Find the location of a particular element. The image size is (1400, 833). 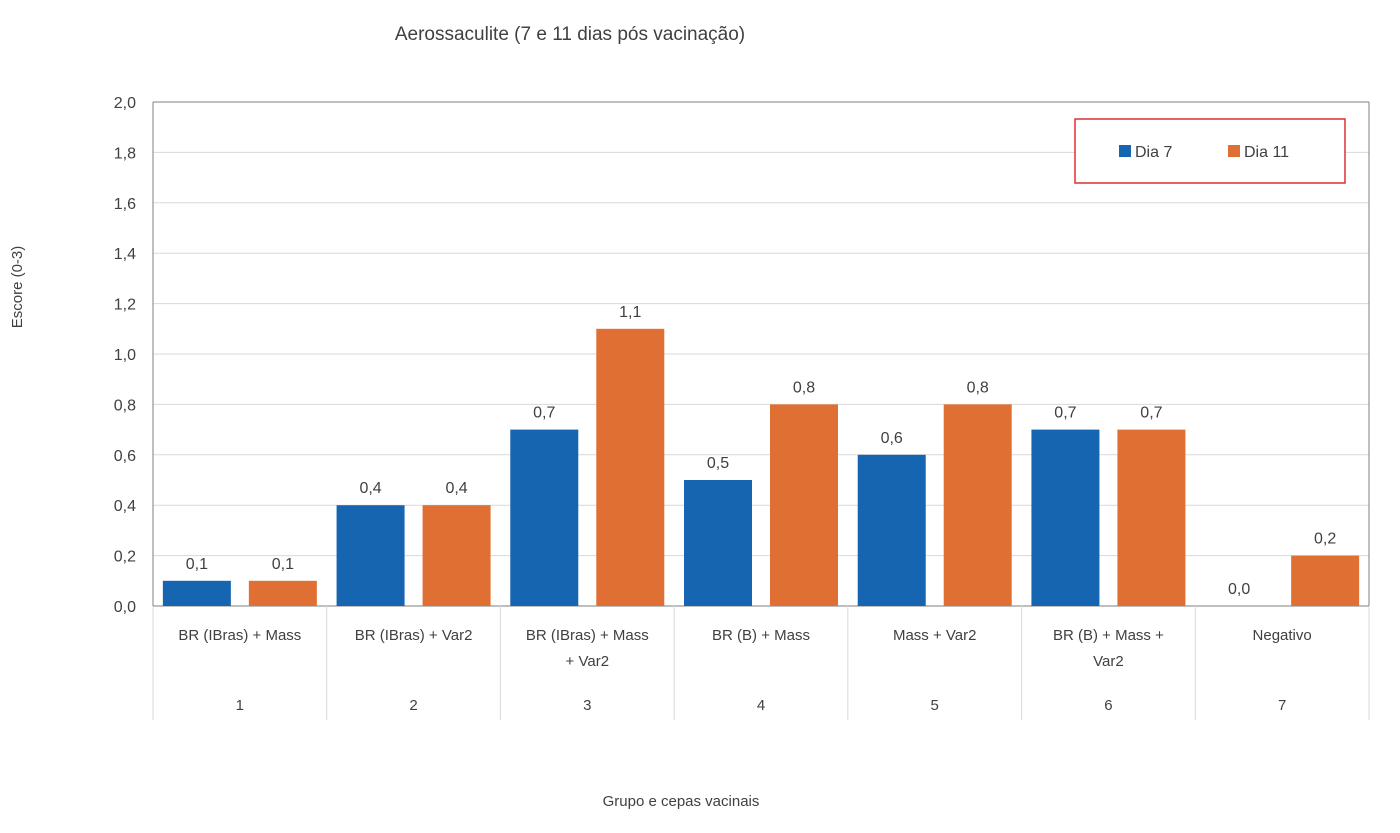

category-label: Negativo is located at coordinates (1282, 635).